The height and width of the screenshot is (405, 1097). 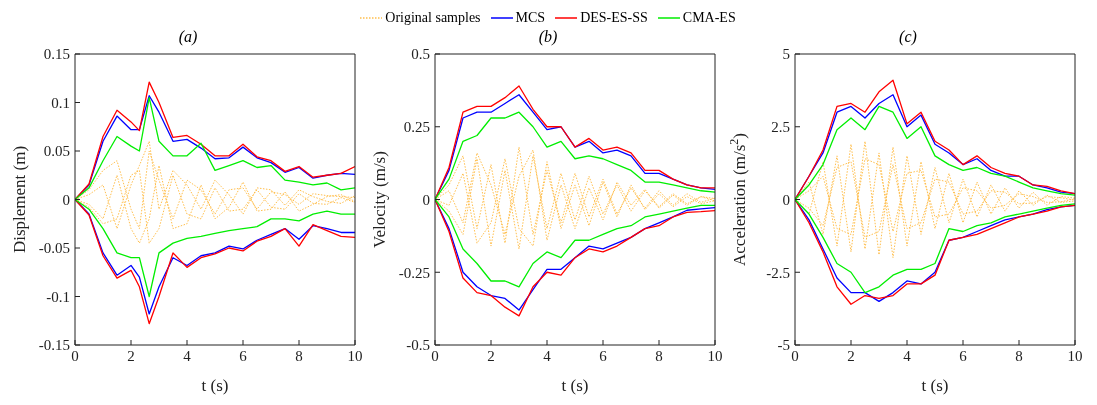 What do you see at coordinates (60, 102) in the screenshot?
I see `y-tick-label: 0.1` at bounding box center [60, 102].